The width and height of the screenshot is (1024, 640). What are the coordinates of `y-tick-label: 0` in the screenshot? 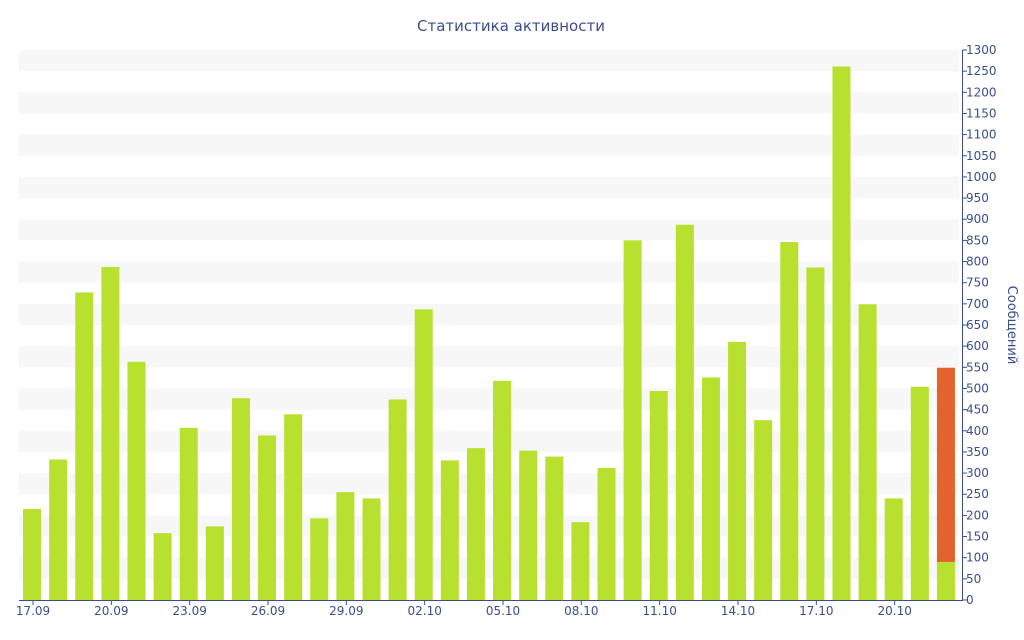 It's located at (970, 600).